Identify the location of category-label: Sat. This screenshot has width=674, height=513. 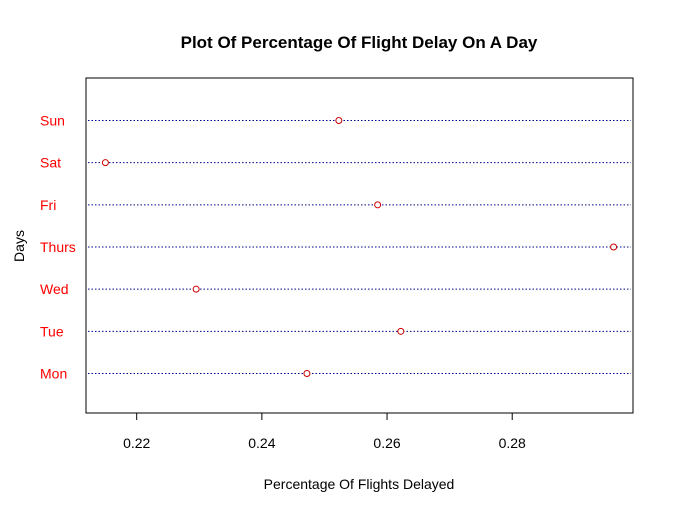
(50, 163).